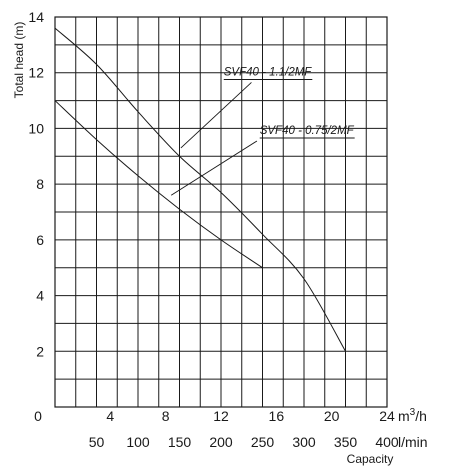 This screenshot has width=455, height=471. What do you see at coordinates (97, 442) in the screenshot?
I see `x-tick-label-bottom: 50` at bounding box center [97, 442].